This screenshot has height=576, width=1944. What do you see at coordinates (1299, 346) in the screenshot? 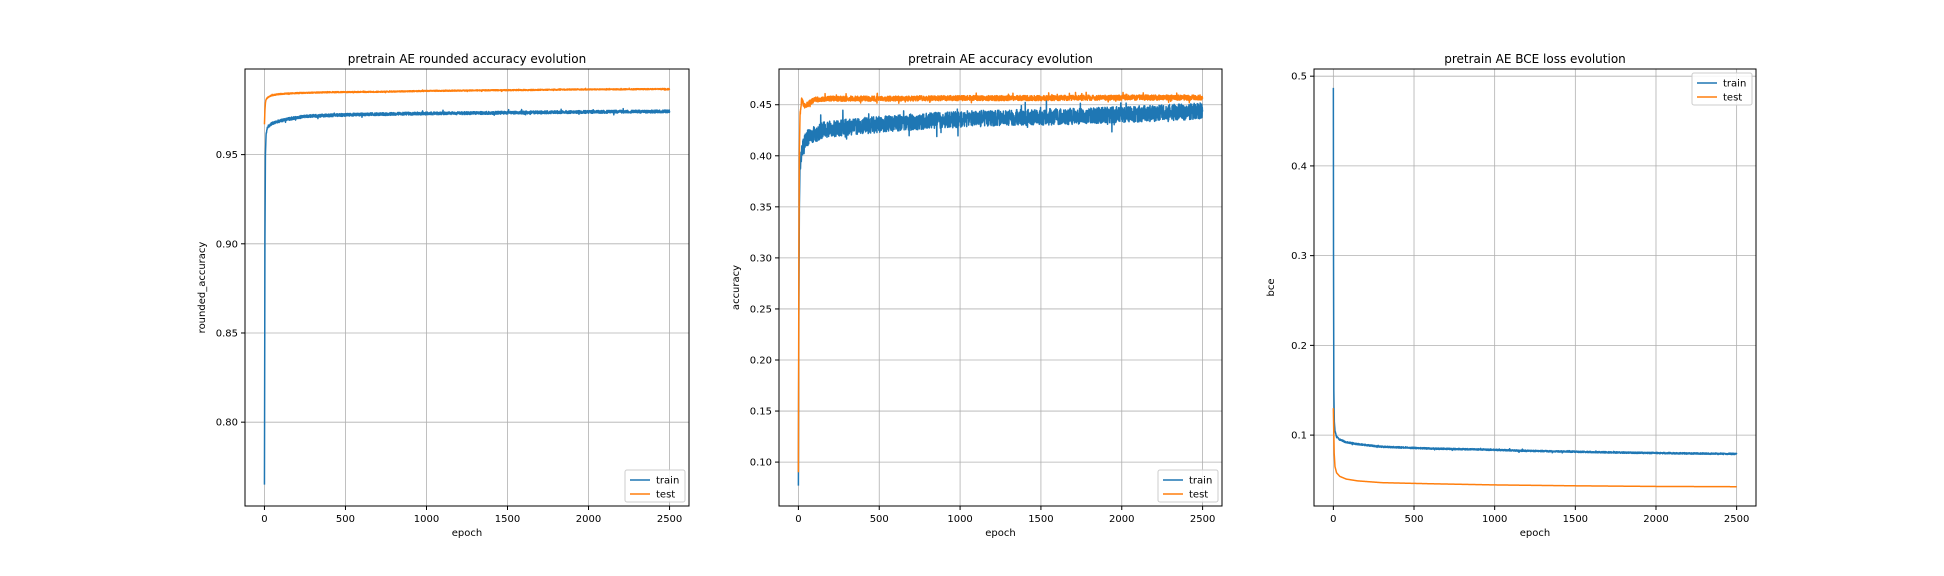
I see `y-tick-label: 0.2` at bounding box center [1299, 346].